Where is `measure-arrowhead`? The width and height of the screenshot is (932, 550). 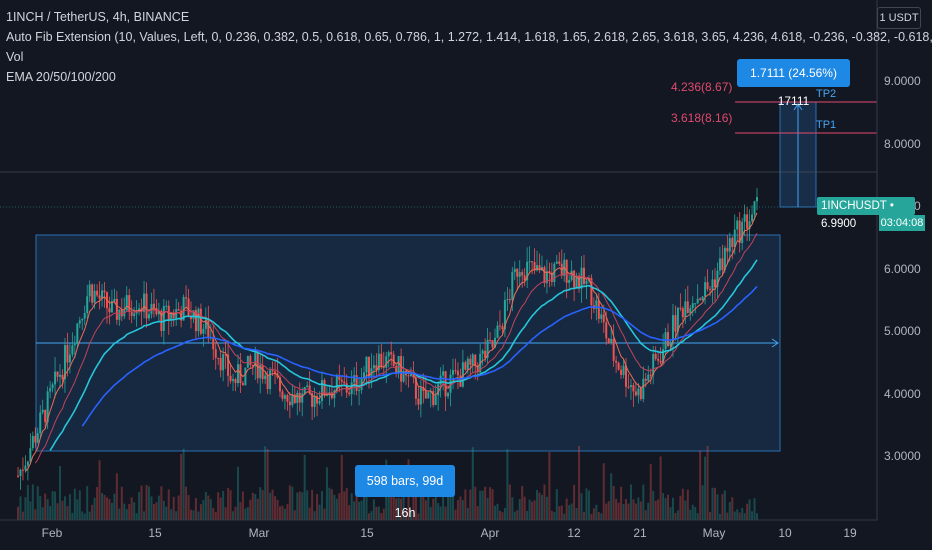 measure-arrowhead is located at coordinates (798, 107).